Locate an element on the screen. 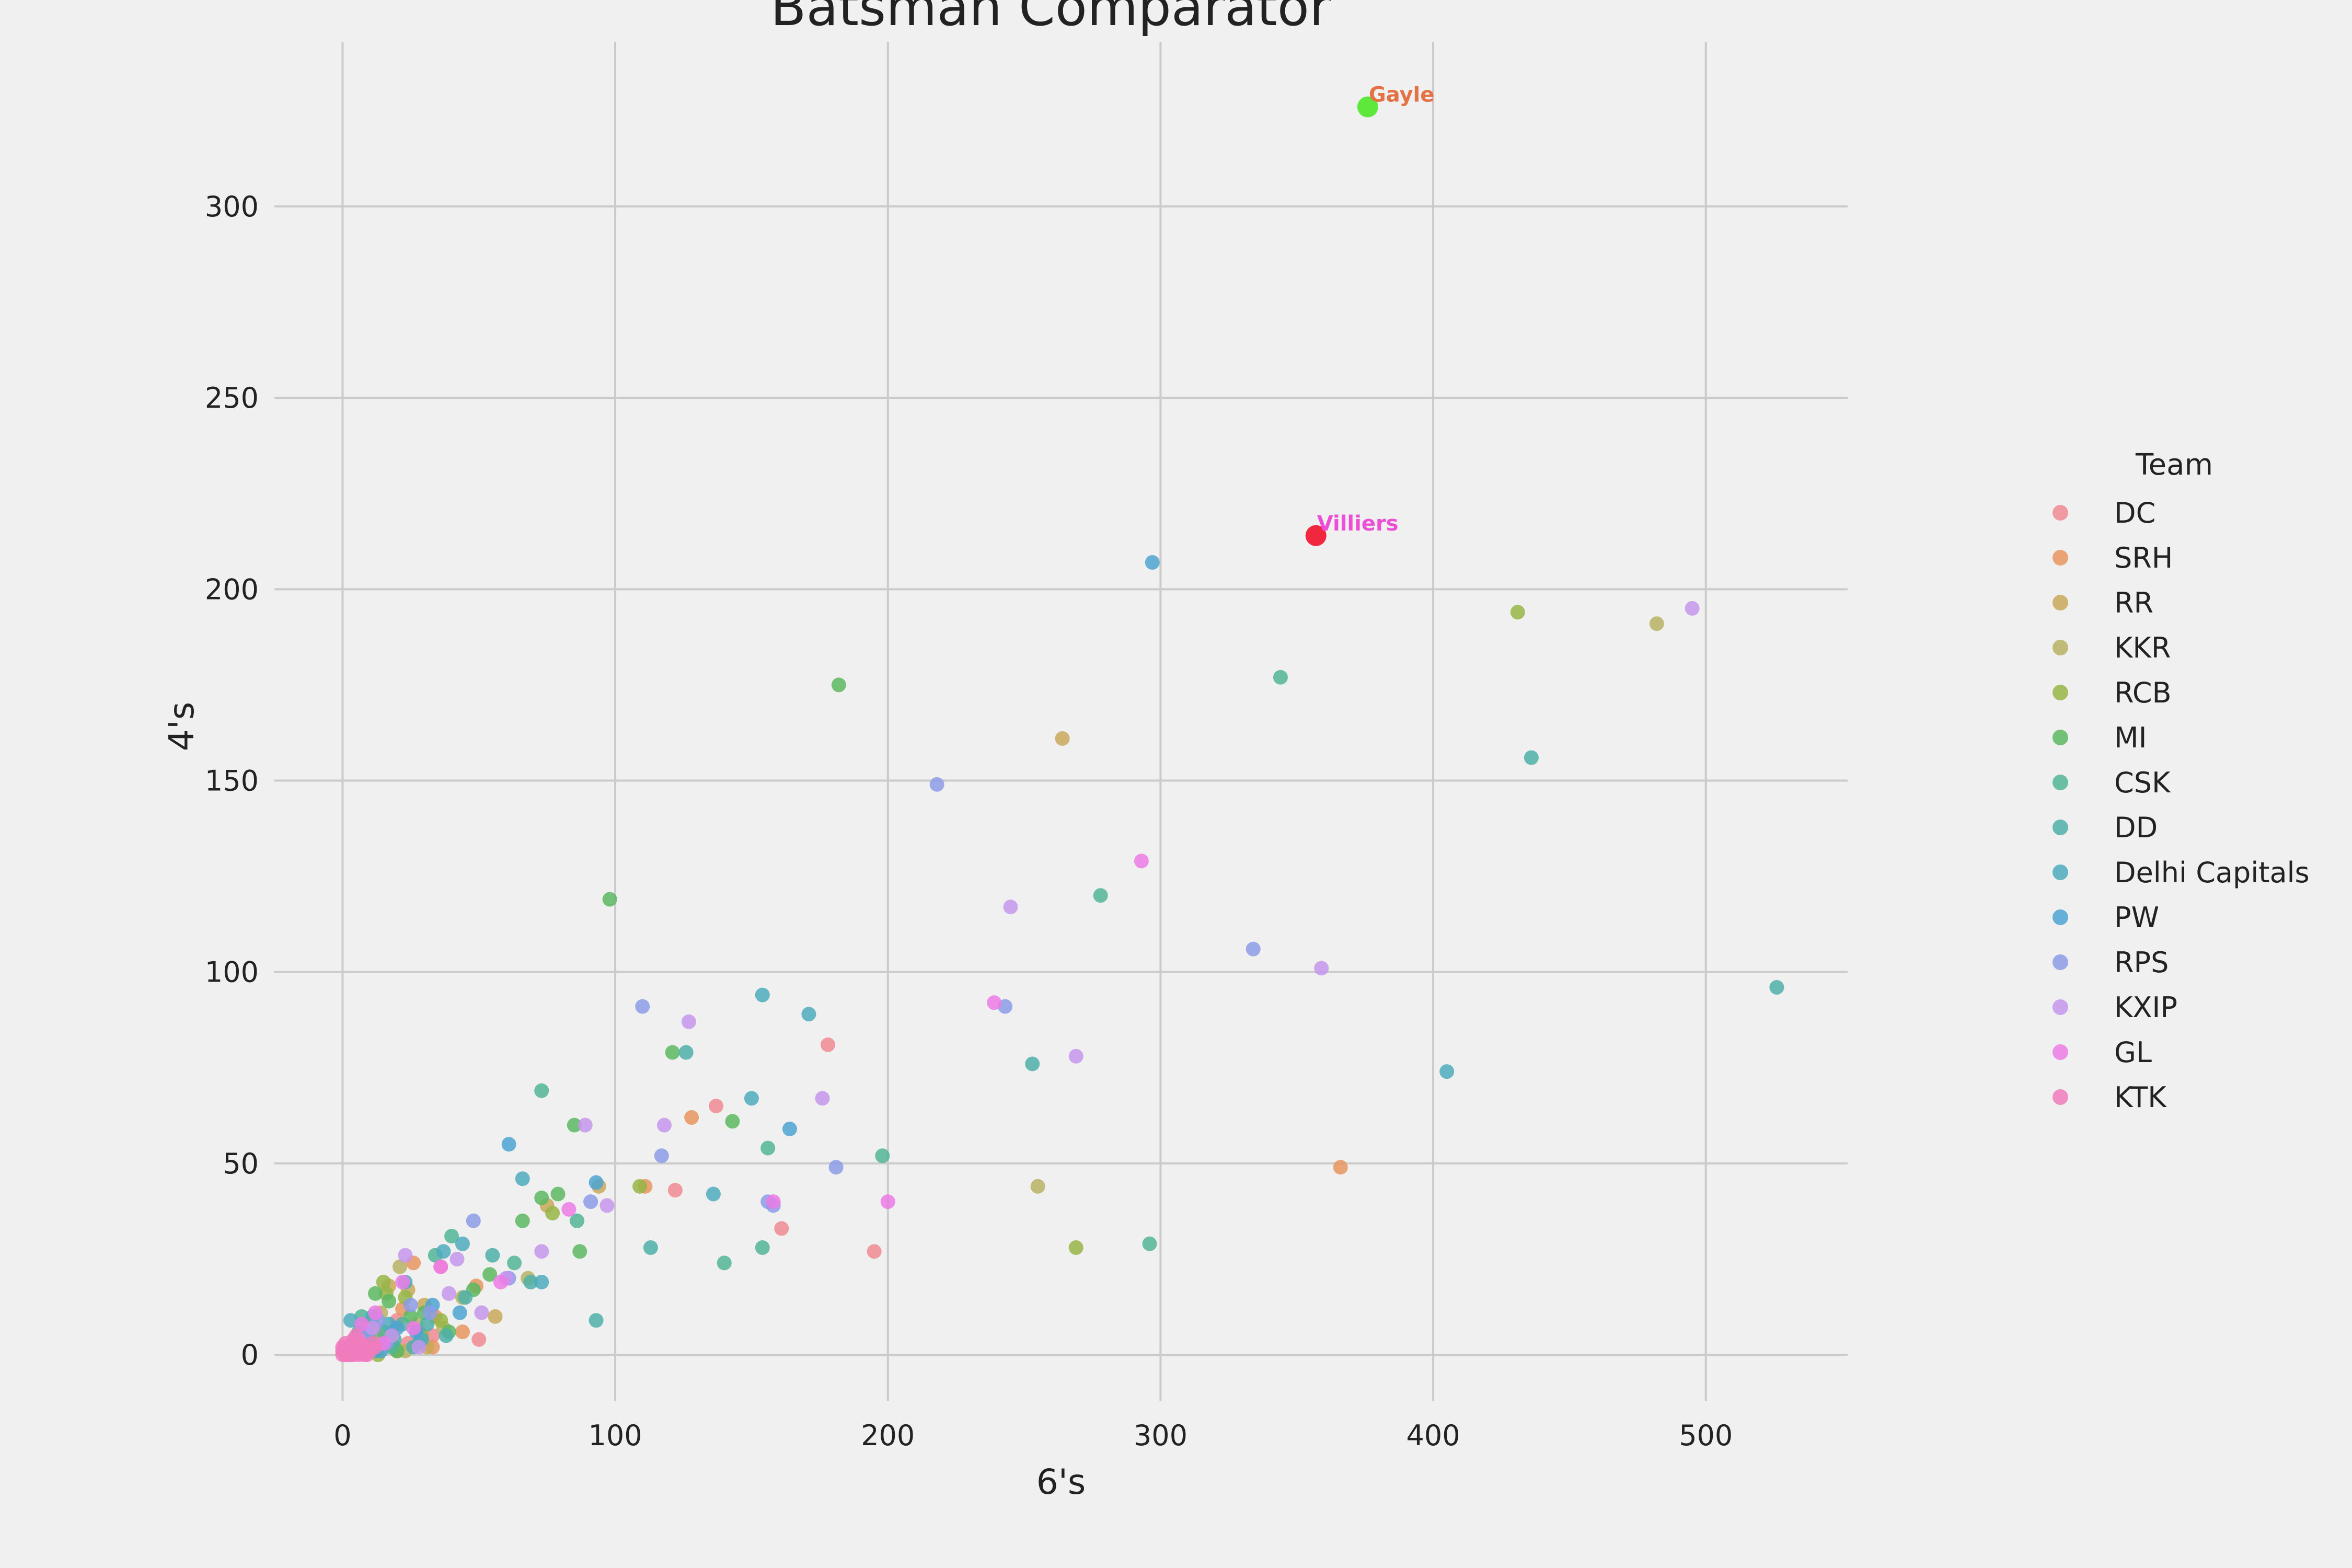  y-tick-label: 250 is located at coordinates (232, 398).